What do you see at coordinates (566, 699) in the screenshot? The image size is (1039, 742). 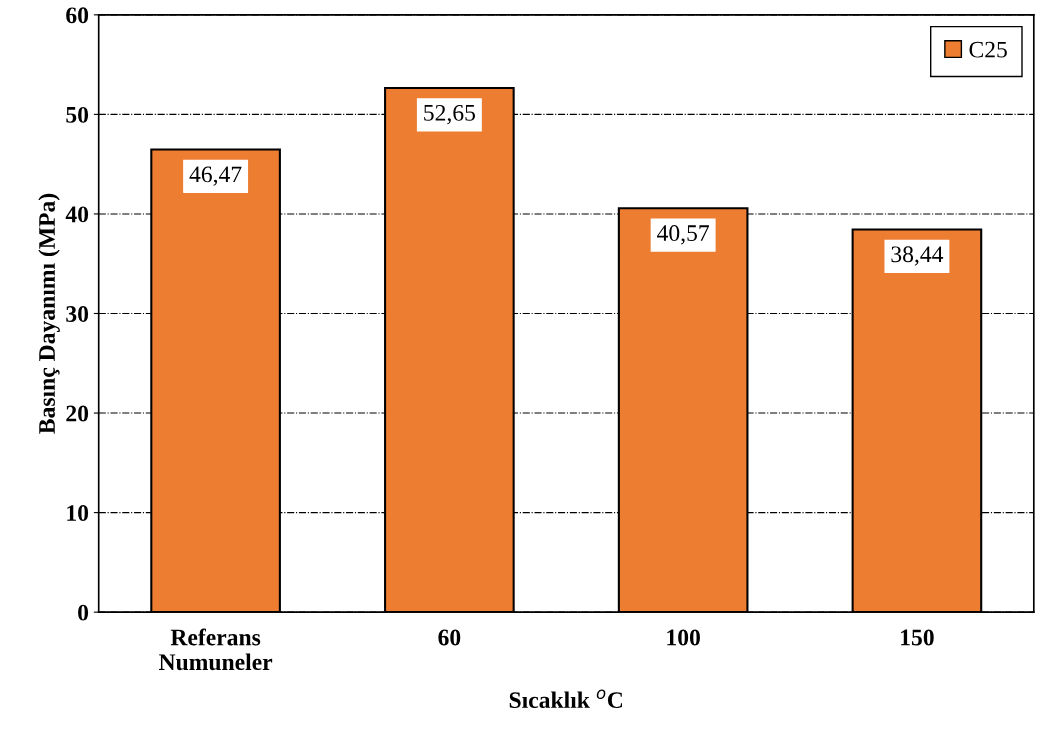 I see `x-axis-title: Sıcaklık $^{o}$C` at bounding box center [566, 699].